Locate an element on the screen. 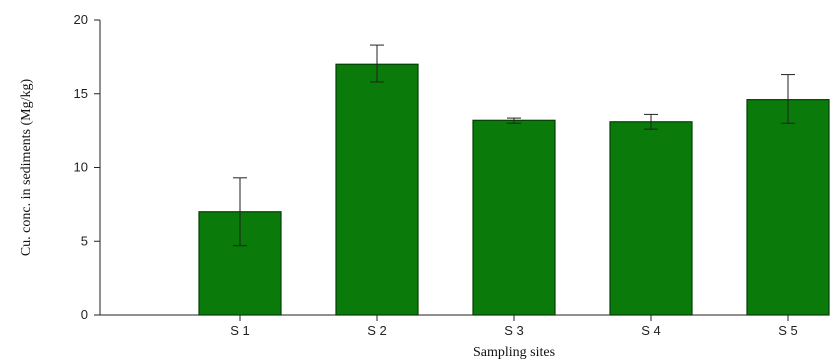 This screenshot has width=837, height=362. x-tick-label: S 4 is located at coordinates (651, 330).